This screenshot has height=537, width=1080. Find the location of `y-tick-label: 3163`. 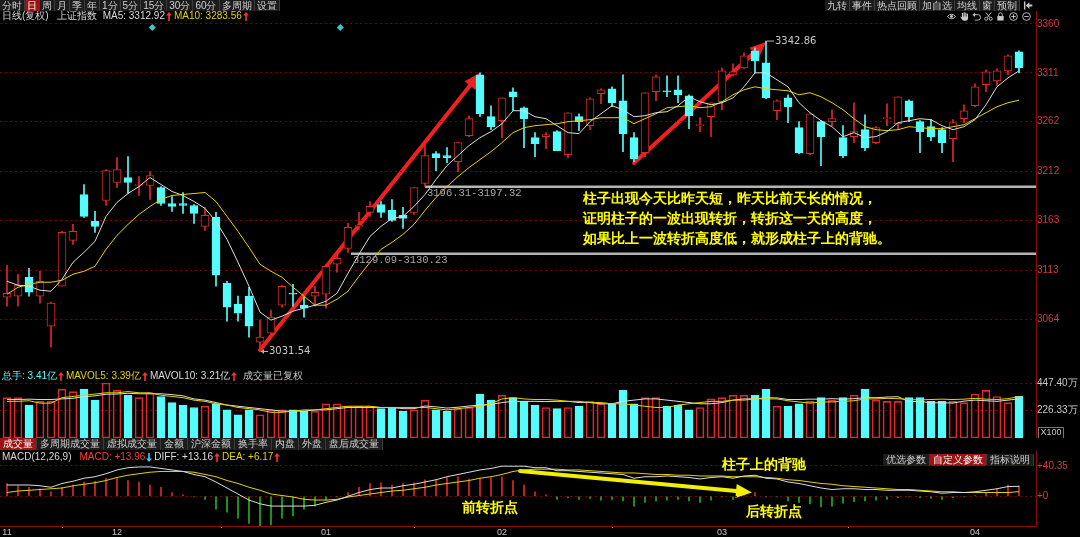

y-tick-label: 3163 is located at coordinates (1048, 220).